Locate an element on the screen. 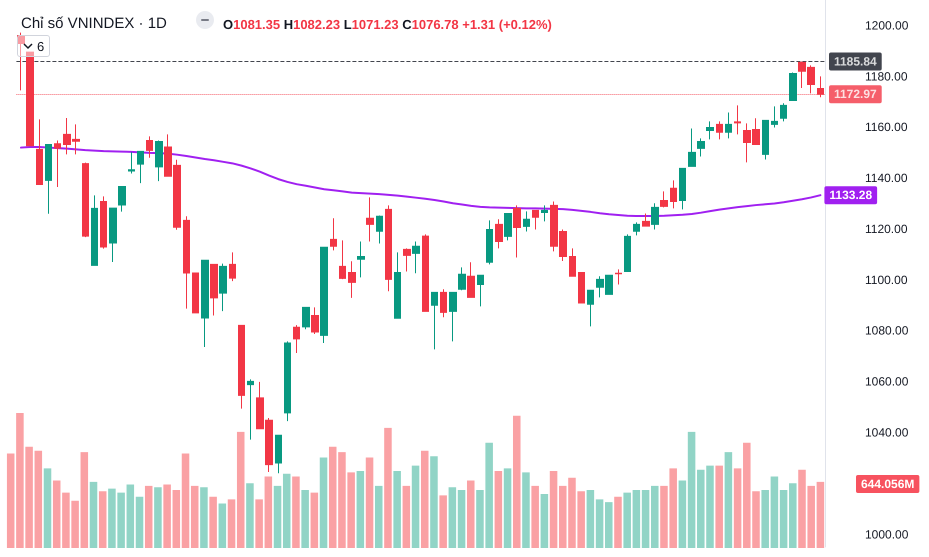 This screenshot has width=929, height=557. y-tick-label: 1000.00 is located at coordinates (887, 534).